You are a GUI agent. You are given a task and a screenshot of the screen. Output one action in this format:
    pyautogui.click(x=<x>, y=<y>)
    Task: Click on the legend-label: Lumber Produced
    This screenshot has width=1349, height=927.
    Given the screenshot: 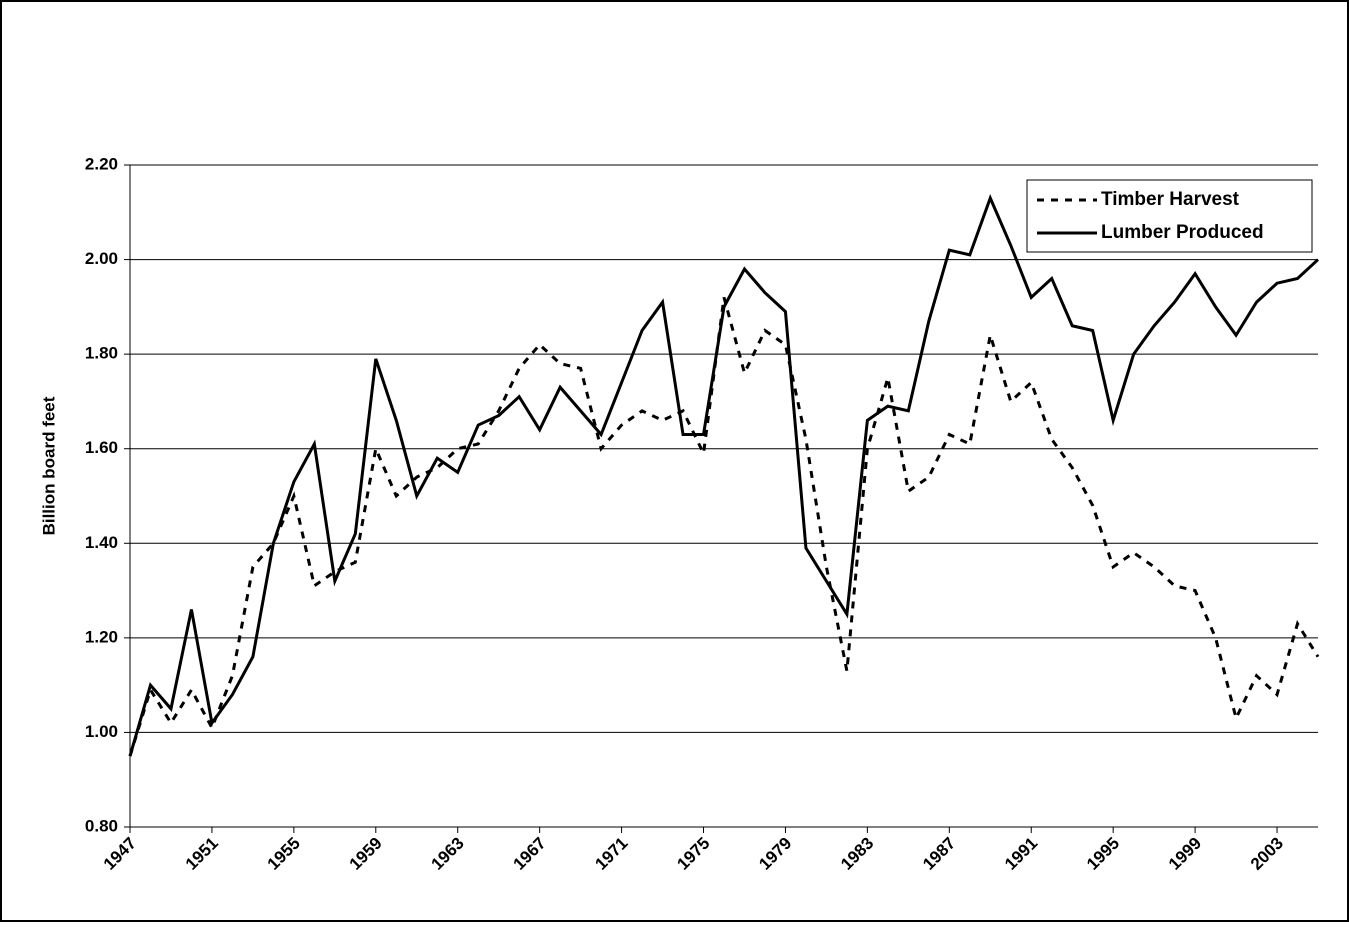 What is the action you would take?
    pyautogui.click(x=1182, y=232)
    